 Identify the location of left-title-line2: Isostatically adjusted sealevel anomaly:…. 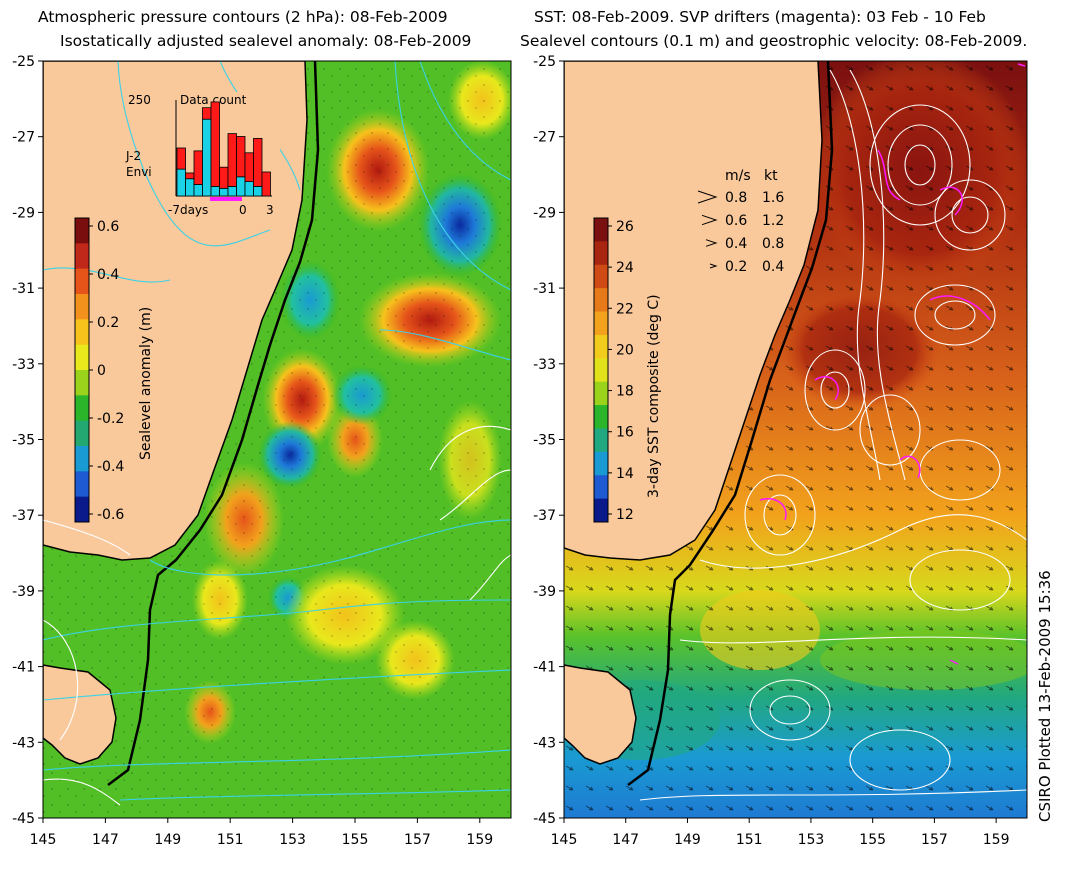
(266, 41).